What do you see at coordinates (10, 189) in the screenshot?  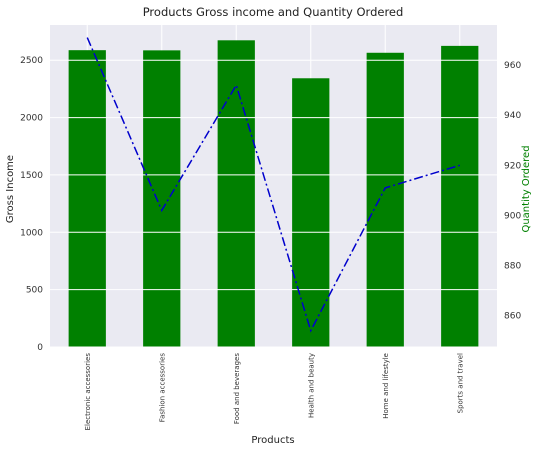 I see `y-axis-title: Gross Income` at bounding box center [10, 189].